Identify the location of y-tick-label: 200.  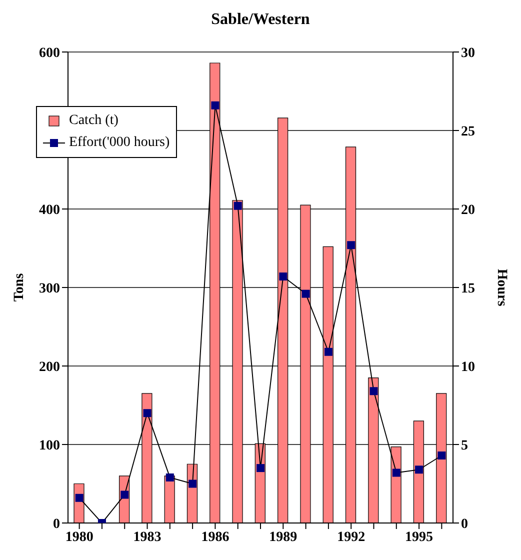
(49, 367).